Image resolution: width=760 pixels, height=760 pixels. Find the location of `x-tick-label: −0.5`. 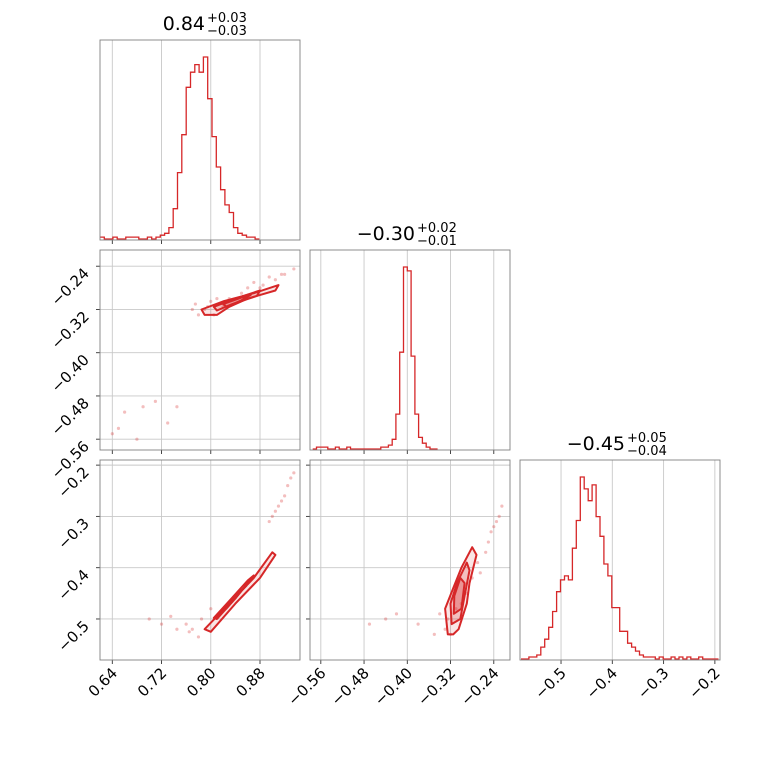

x-tick-label: −0.5 is located at coordinates (550, 683).